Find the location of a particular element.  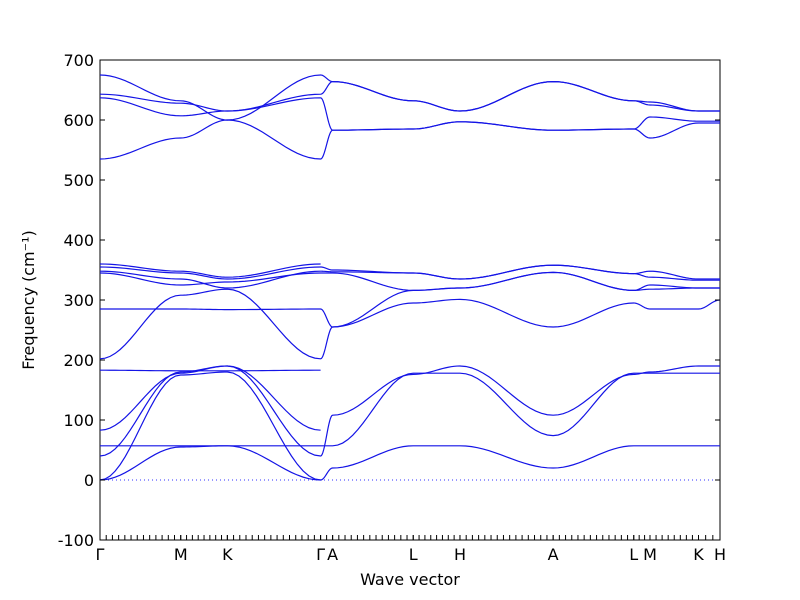

y-tick-label: 0 is located at coordinates (89, 480).